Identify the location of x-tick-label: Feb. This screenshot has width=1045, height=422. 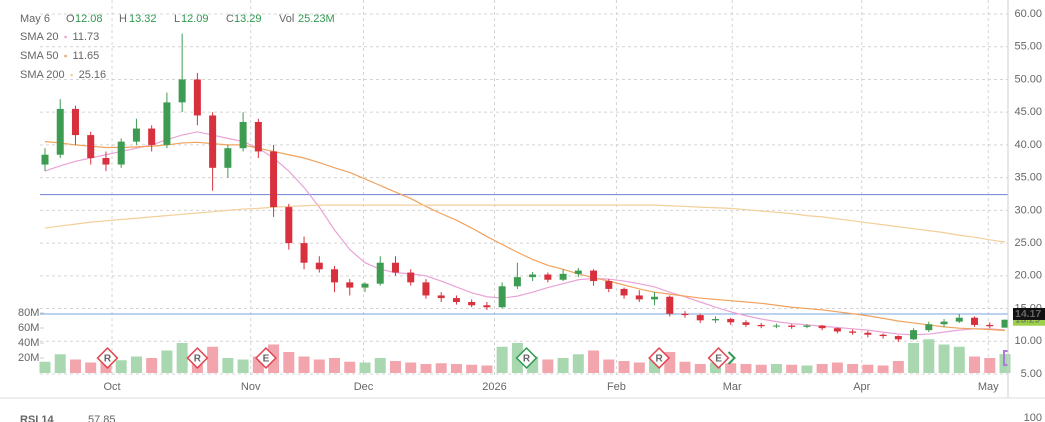
(616, 387).